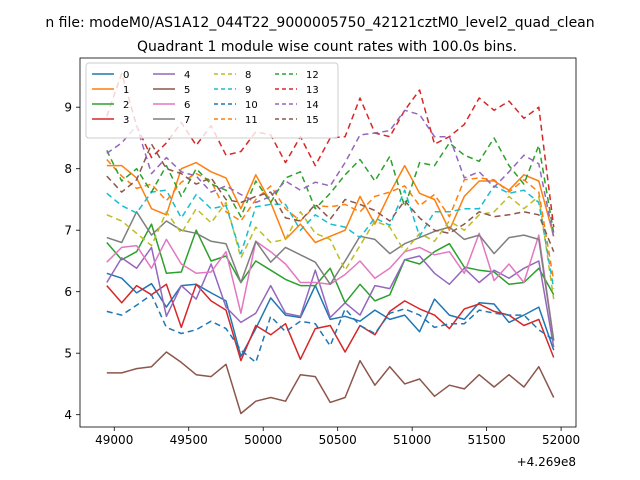 The height and width of the screenshot is (480, 640). I want to click on x-tick-label: 51500, so click(487, 440).